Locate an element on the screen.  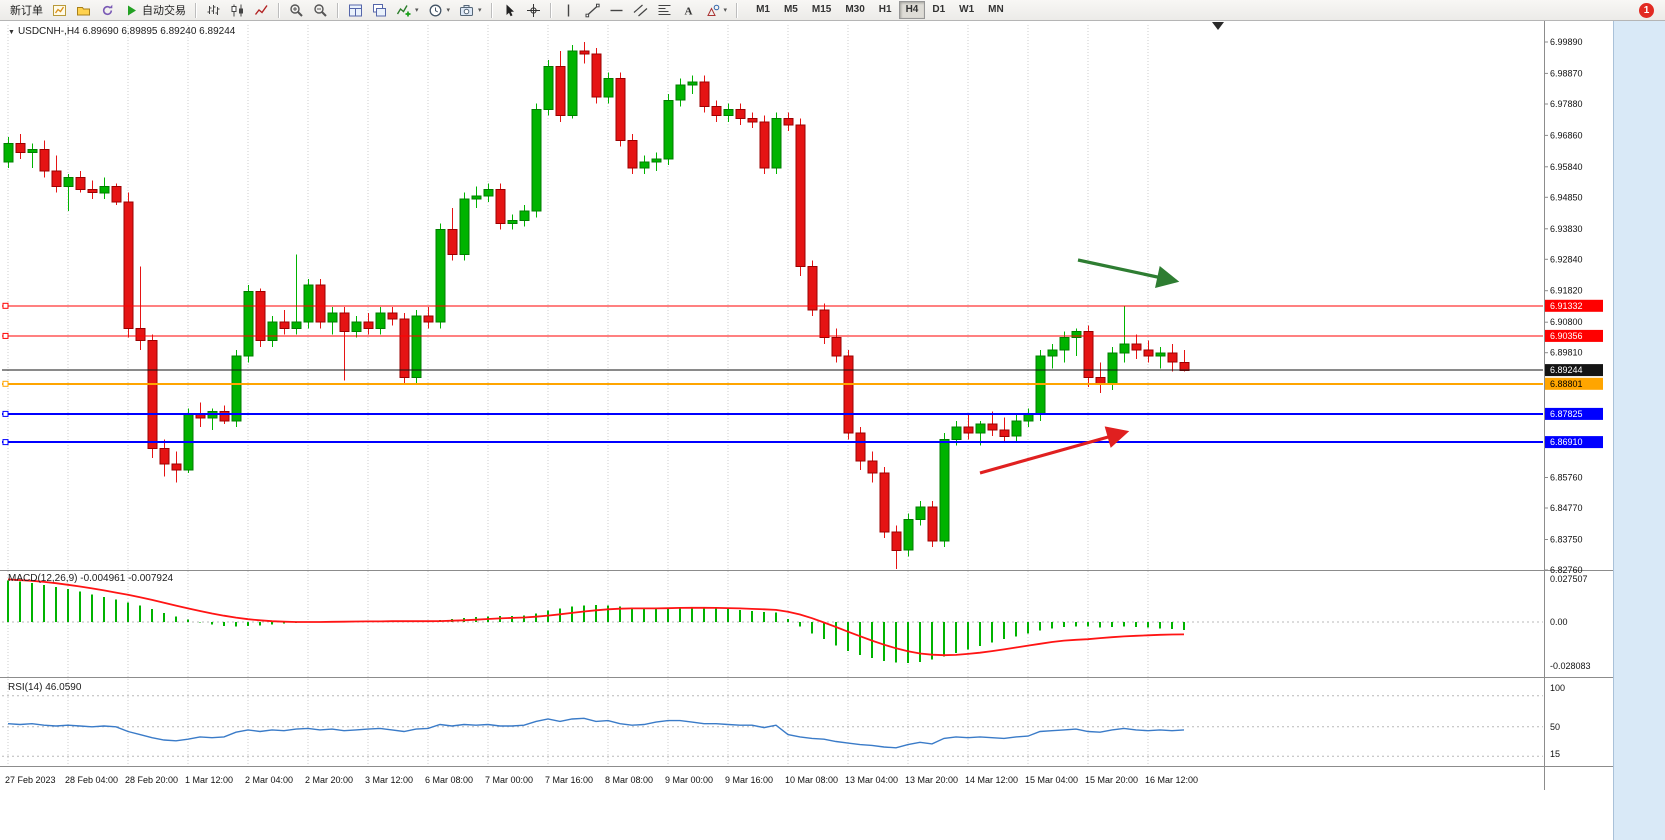
horizontal-line-button is located at coordinates (616, 10).